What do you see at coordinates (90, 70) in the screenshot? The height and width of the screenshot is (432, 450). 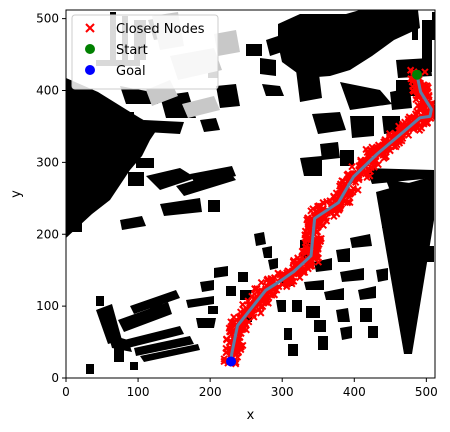 I see `legend-goal-marker` at bounding box center [90, 70].